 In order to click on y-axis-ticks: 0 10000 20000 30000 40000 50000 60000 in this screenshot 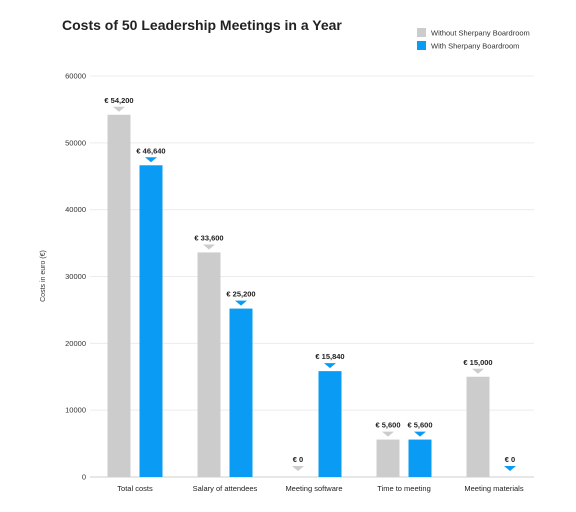, I will do `click(75, 277)`.